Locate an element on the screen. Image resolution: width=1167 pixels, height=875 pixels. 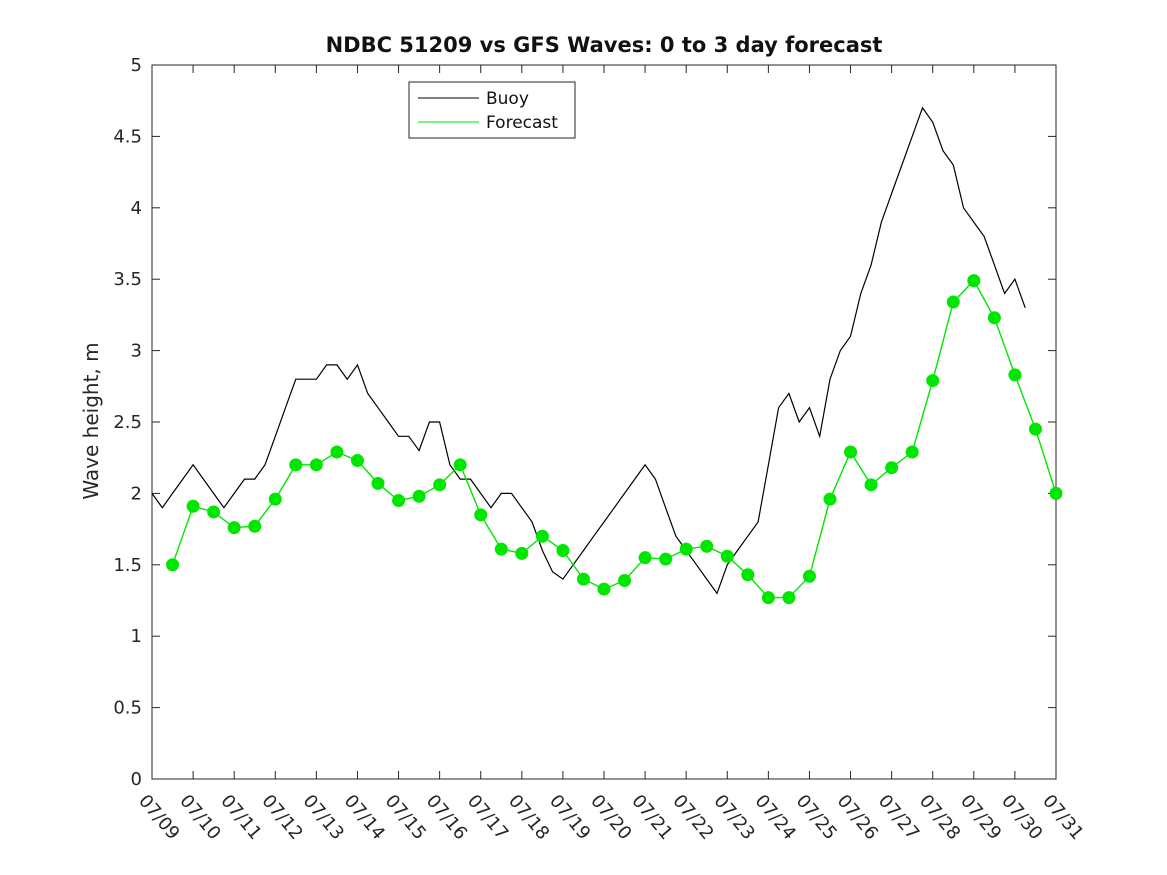
legend-buoy-label: Buoy is located at coordinates (507, 99).